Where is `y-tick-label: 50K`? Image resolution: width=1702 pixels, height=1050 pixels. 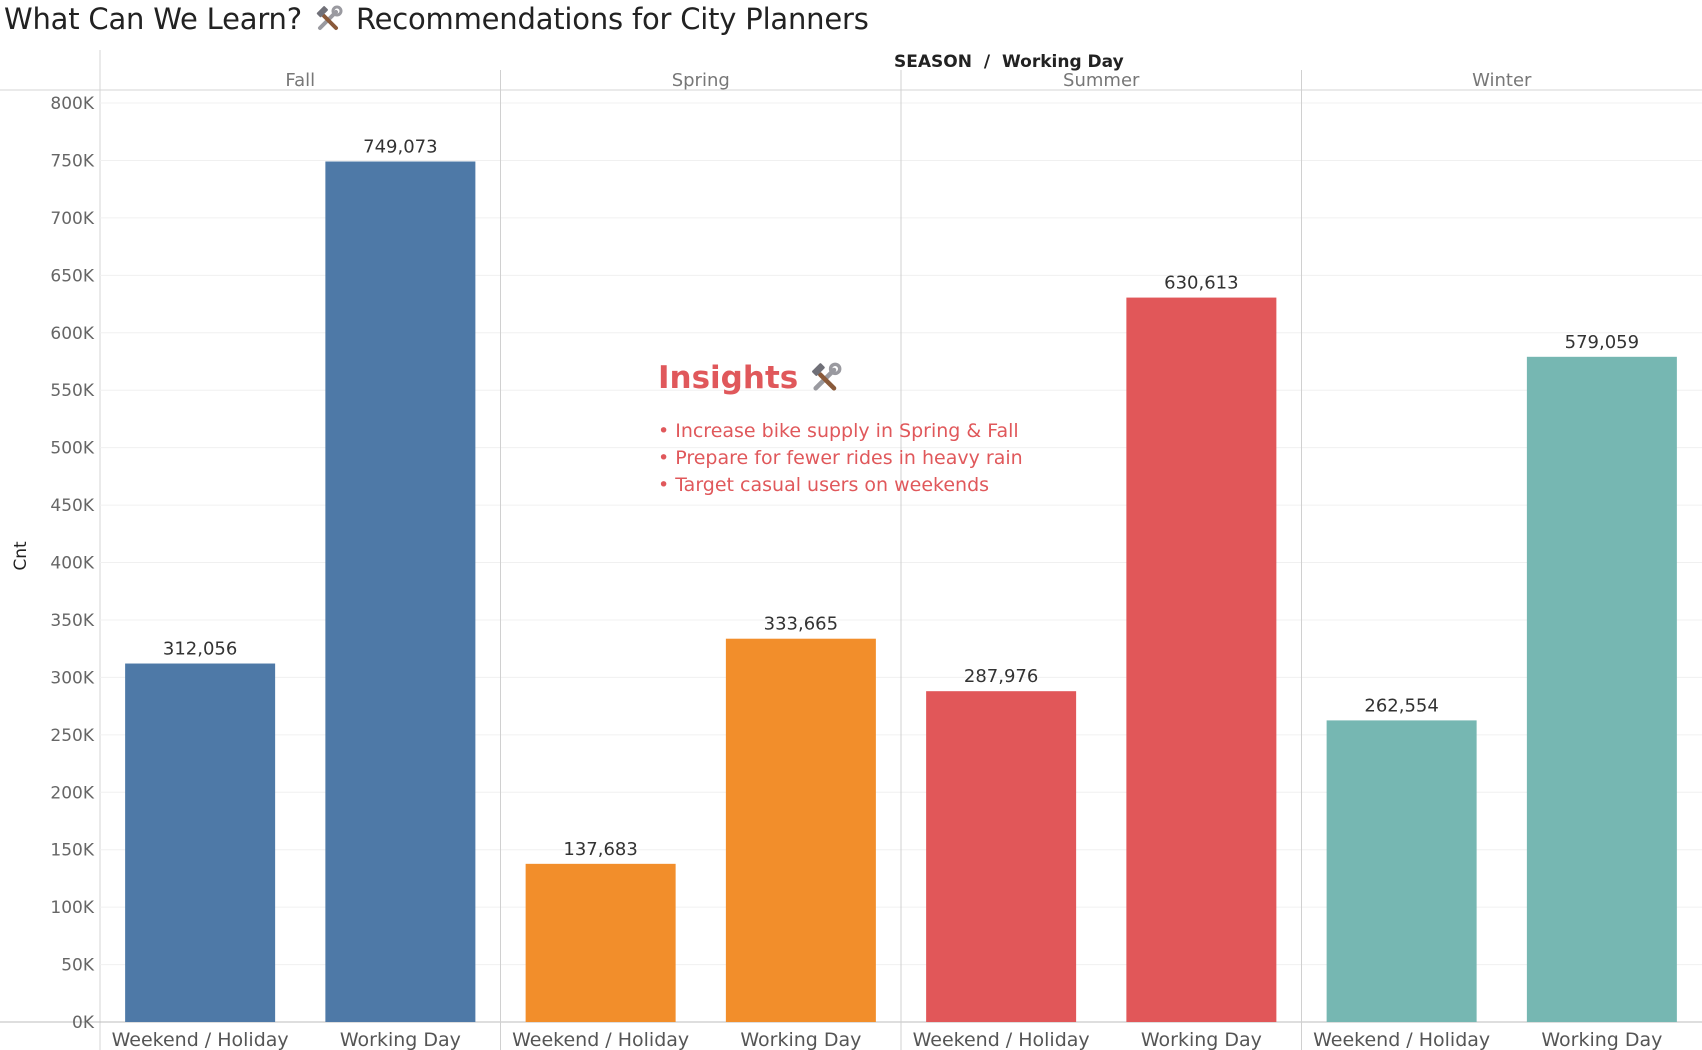 y-tick-label: 50K is located at coordinates (78, 966).